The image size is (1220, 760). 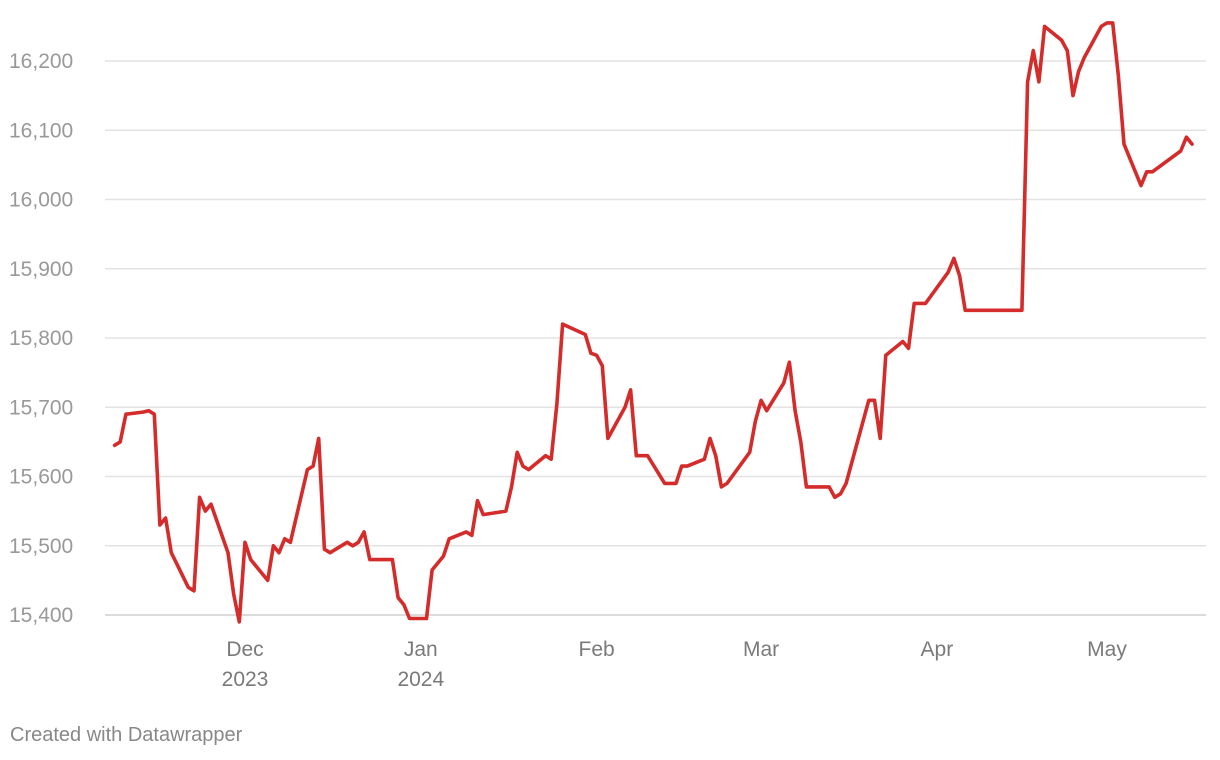 I want to click on x-tick-label: Apr, so click(x=937, y=649).